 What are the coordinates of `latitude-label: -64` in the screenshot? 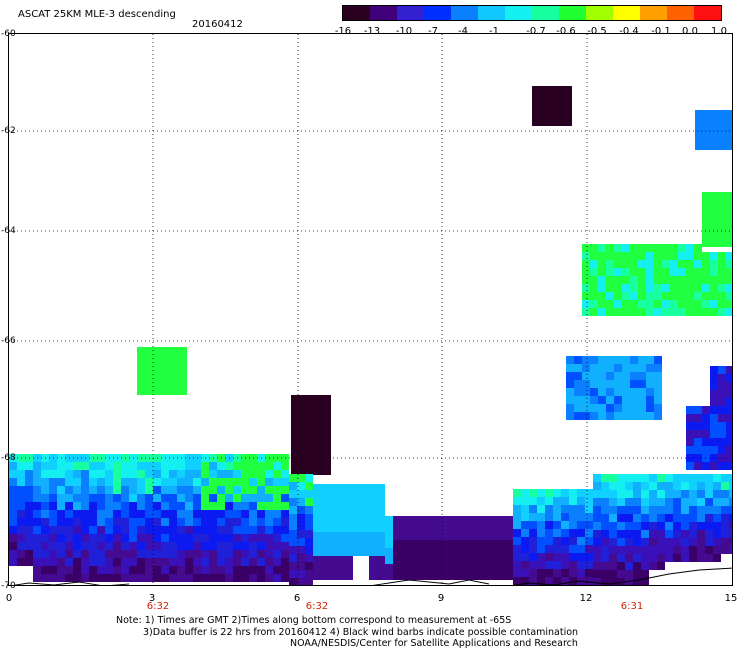 It's located at (8, 231).